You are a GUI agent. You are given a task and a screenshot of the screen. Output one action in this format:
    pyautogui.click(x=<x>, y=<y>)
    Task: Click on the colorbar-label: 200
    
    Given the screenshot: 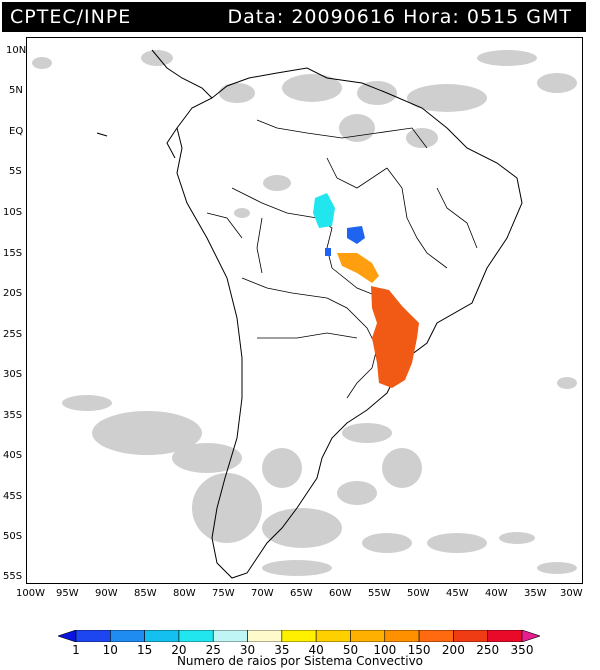 What is the action you would take?
    pyautogui.click(x=453, y=650)
    